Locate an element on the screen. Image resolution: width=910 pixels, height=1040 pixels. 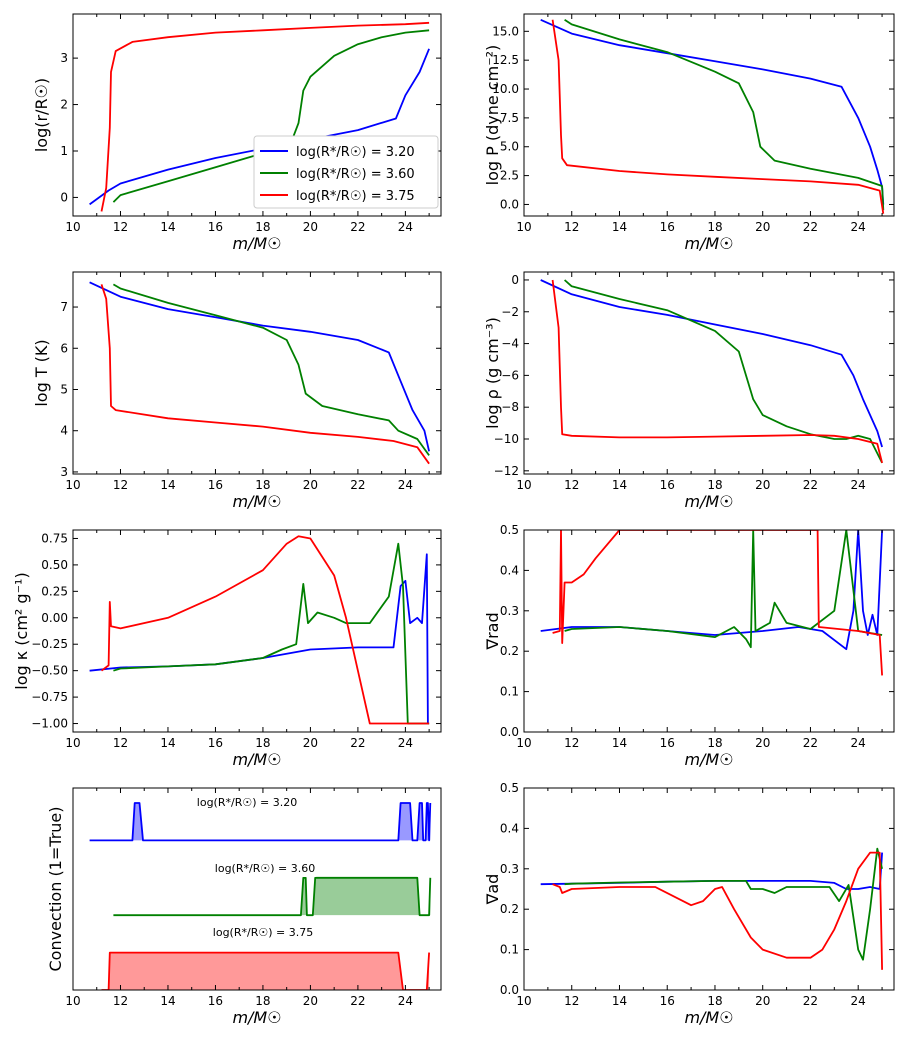
y-tick-label: 0.25 is located at coordinates (54, 591).